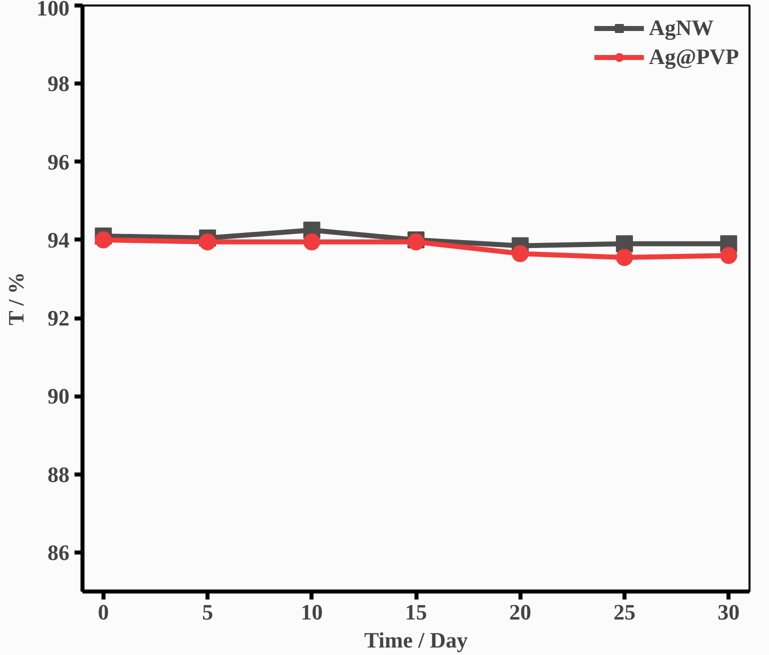 Image resolution: width=769 pixels, height=655 pixels. What do you see at coordinates (624, 612) in the screenshot?
I see `x-tick-label: 25` at bounding box center [624, 612].